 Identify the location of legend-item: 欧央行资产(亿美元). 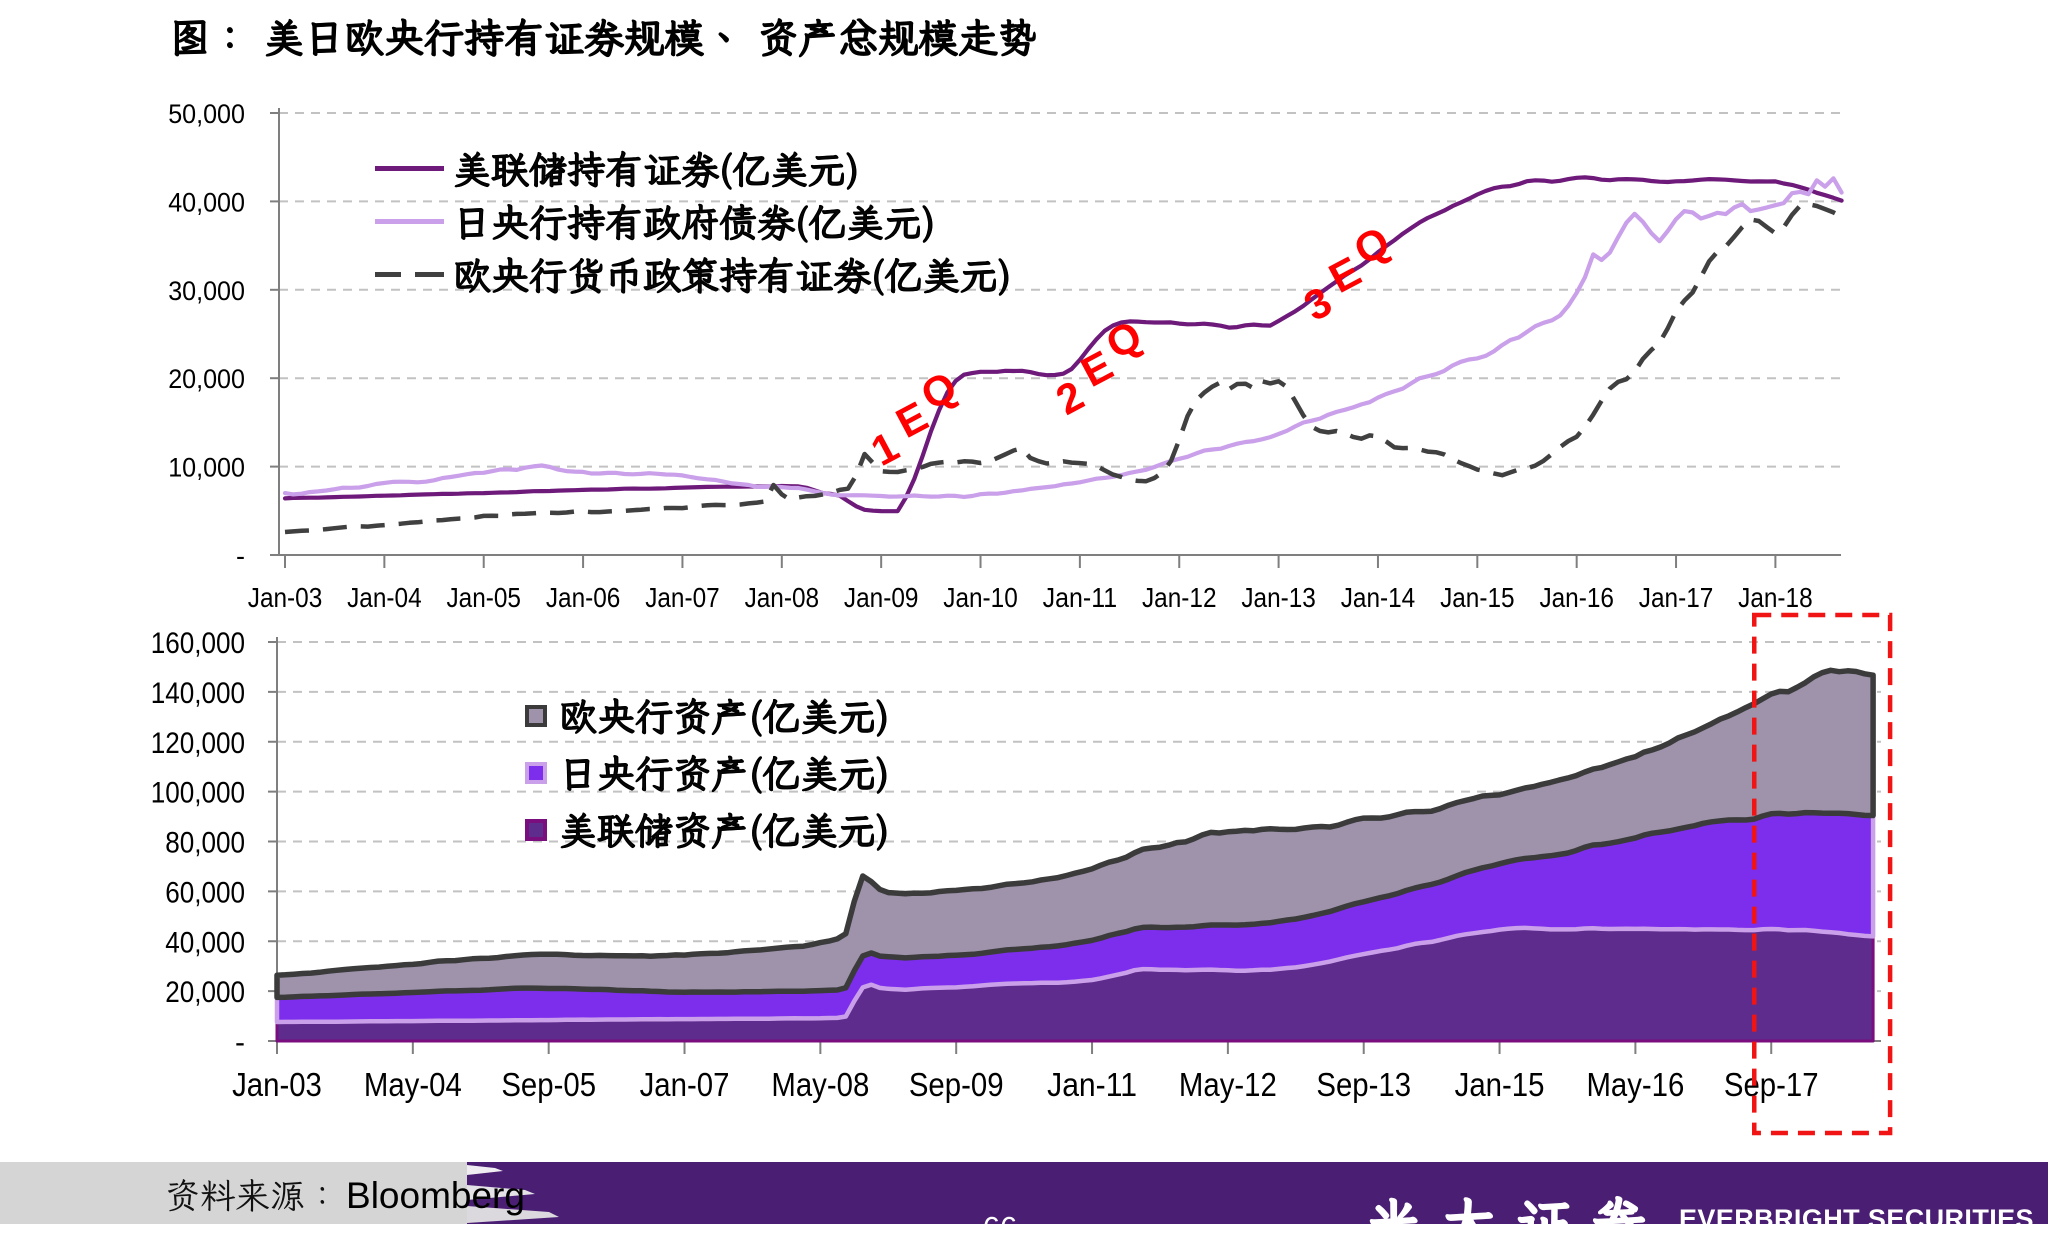
(707, 715).